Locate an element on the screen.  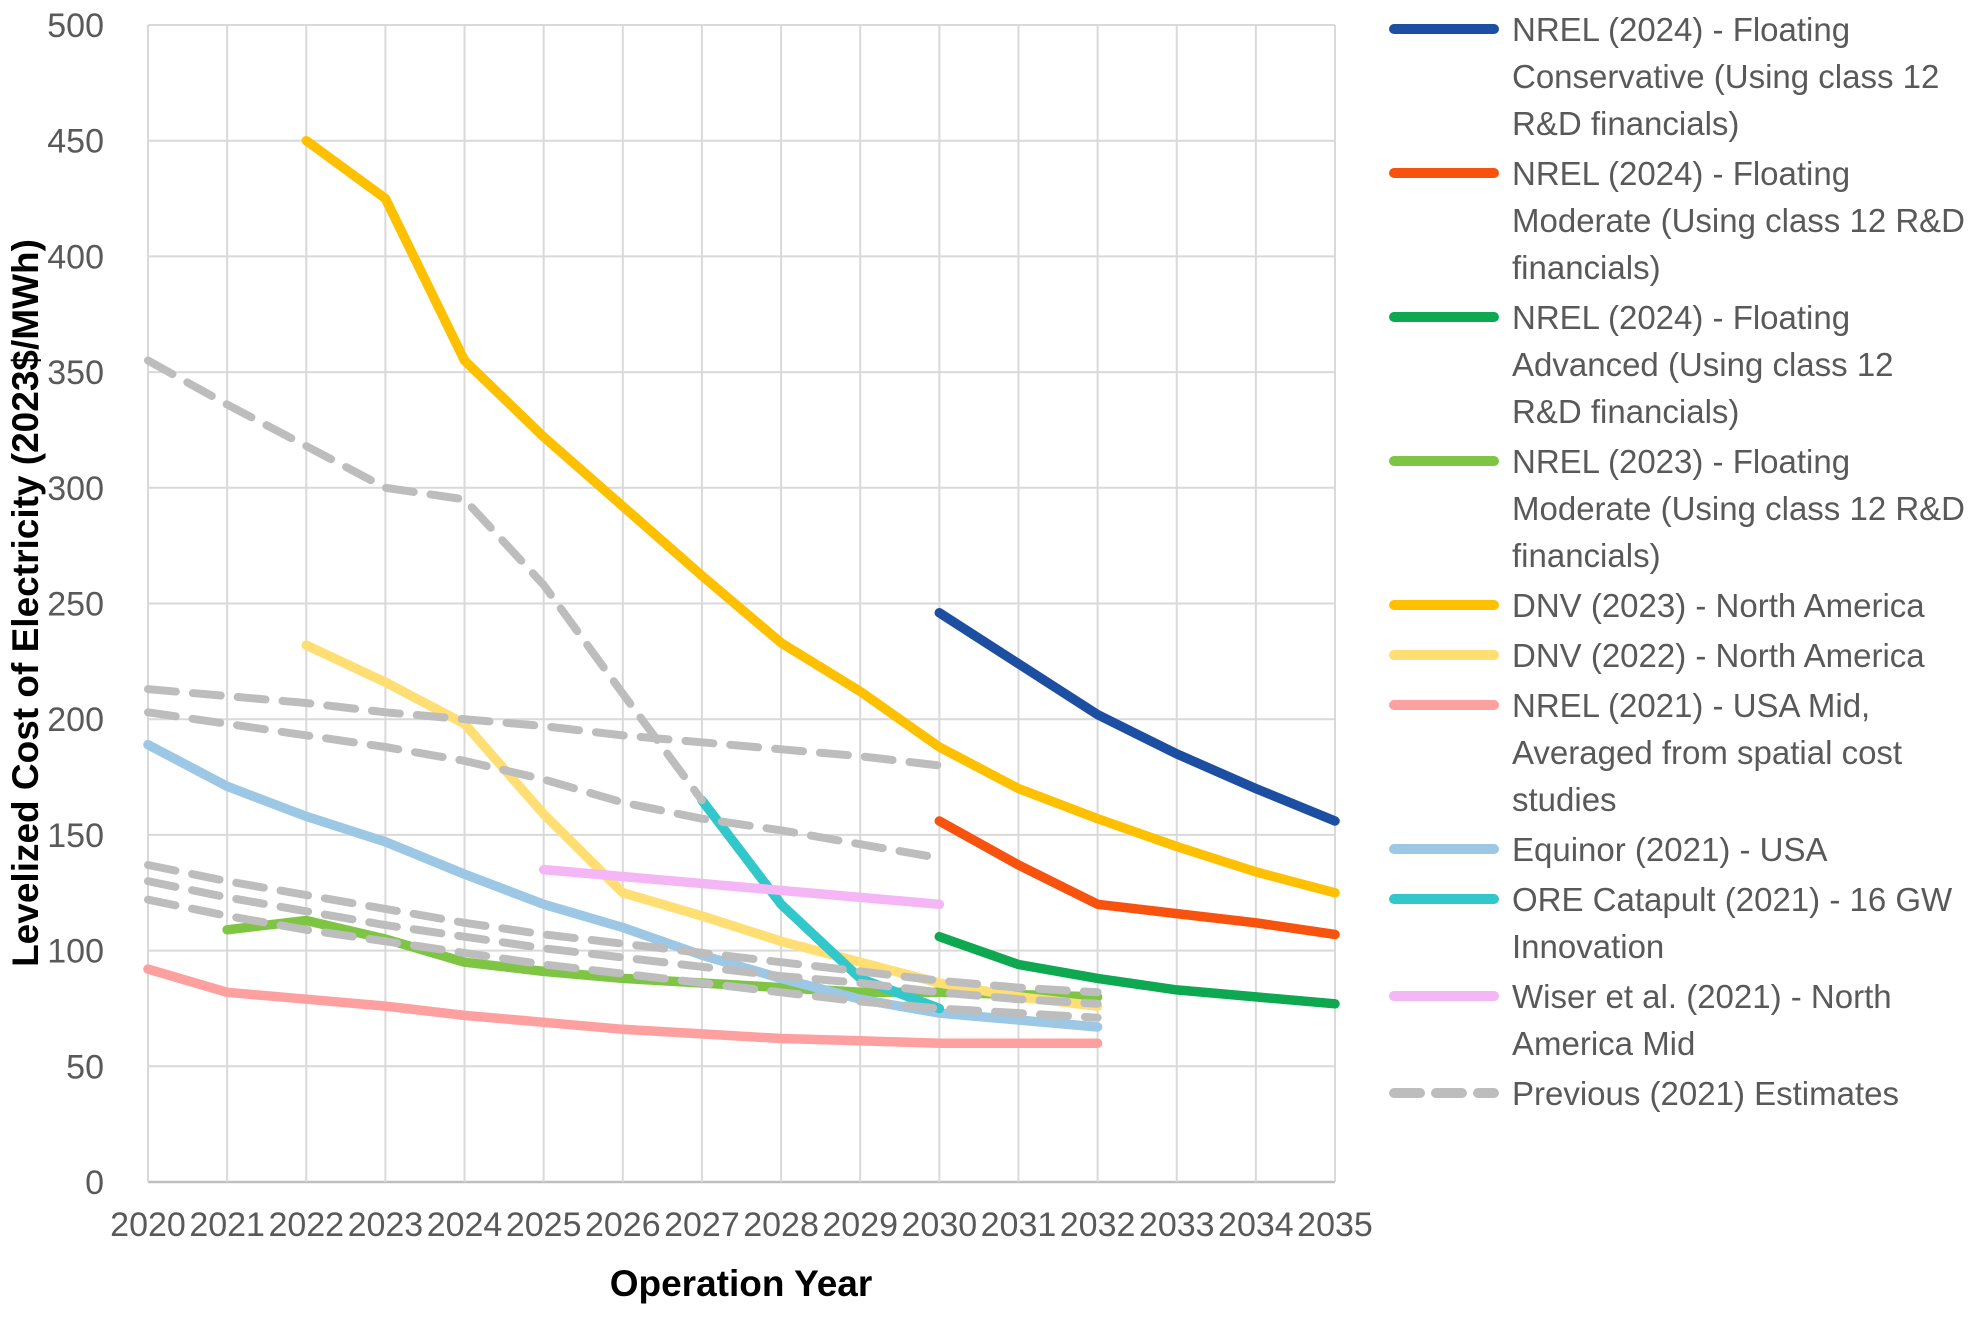
y-tick-label: 250 is located at coordinates (75, 605).